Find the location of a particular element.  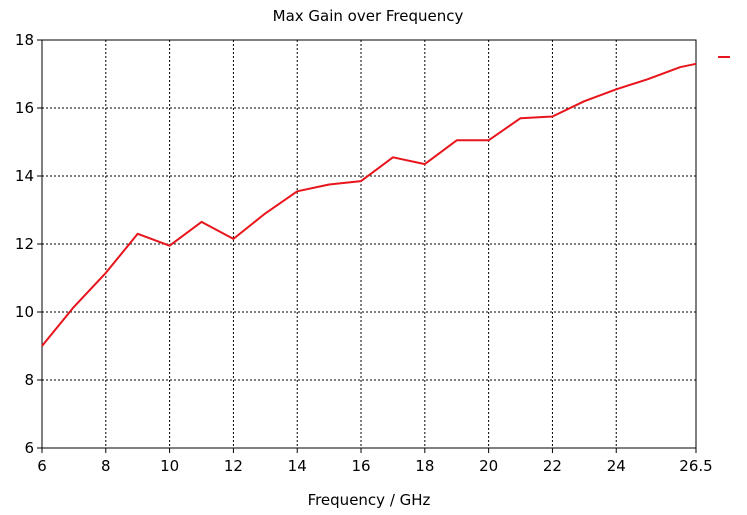

y-tick-labels: 6 8 10 12 14 16 18 is located at coordinates (24, 244).